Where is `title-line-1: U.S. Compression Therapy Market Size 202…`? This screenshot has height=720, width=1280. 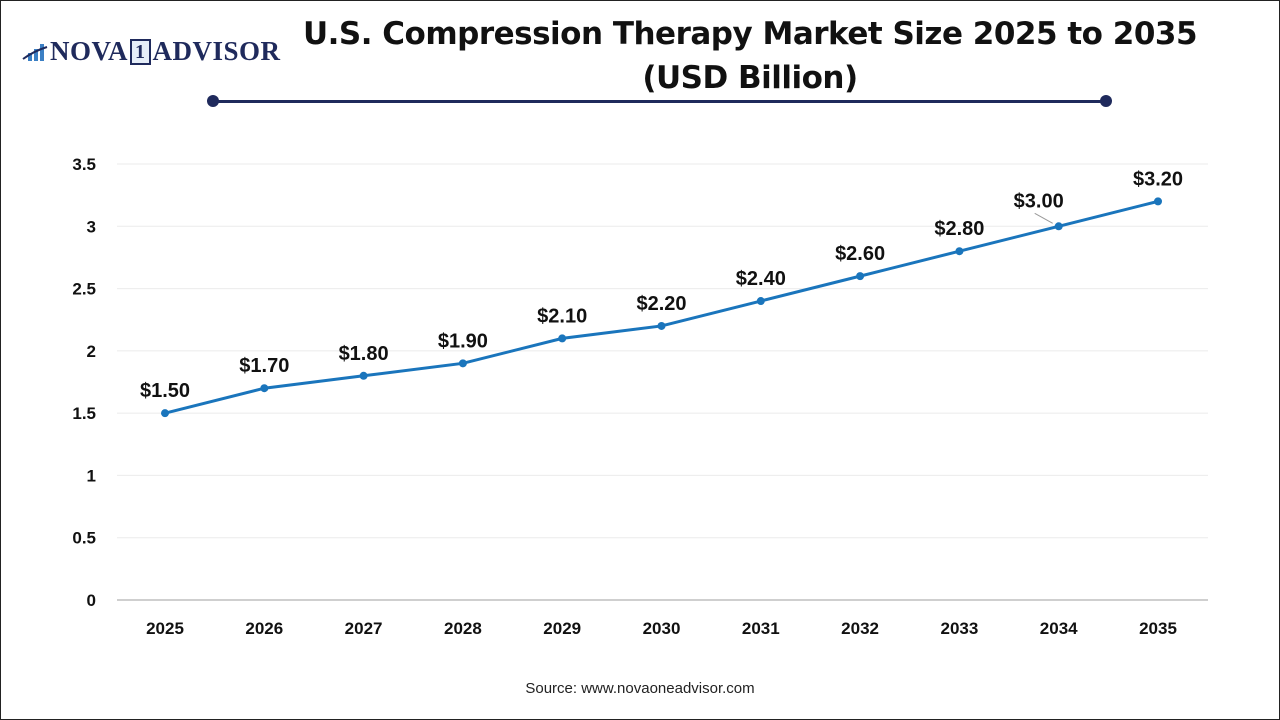 title-line-1: U.S. Compression Therapy Market Size 202… is located at coordinates (750, 34).